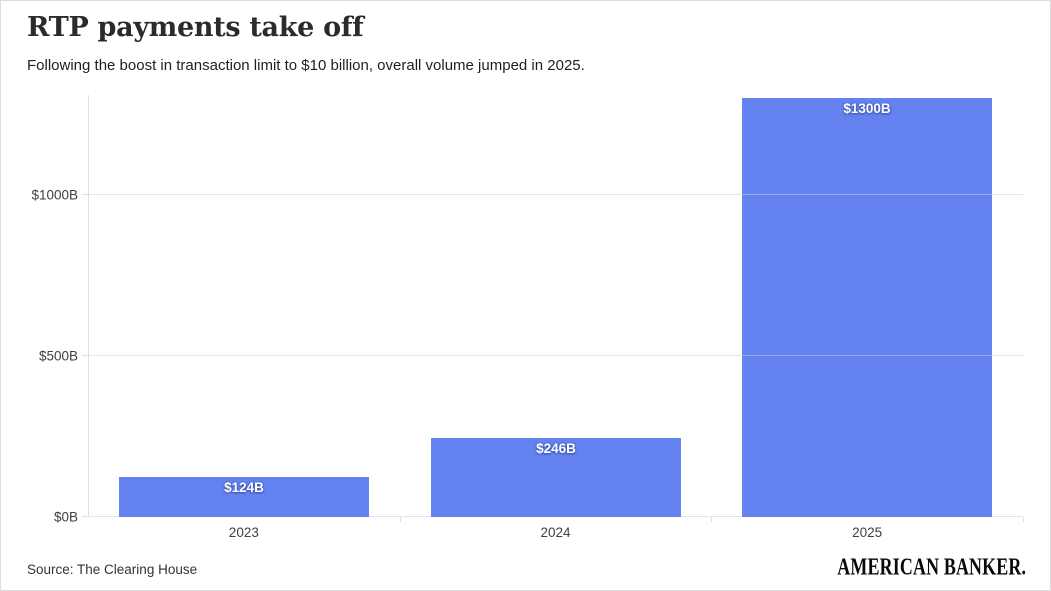 The width and height of the screenshot is (1051, 591). Describe the element at coordinates (555, 532) in the screenshot. I see `x-tick-label: 2024` at that location.